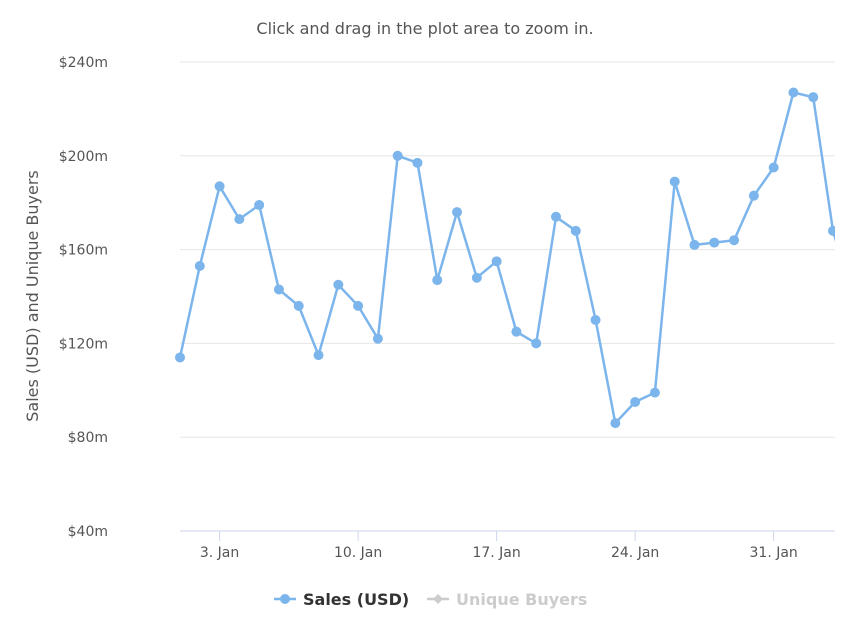 The image size is (850, 637). What do you see at coordinates (356, 599) in the screenshot?
I see `legend-sales-label: Sales (USD)` at bounding box center [356, 599].